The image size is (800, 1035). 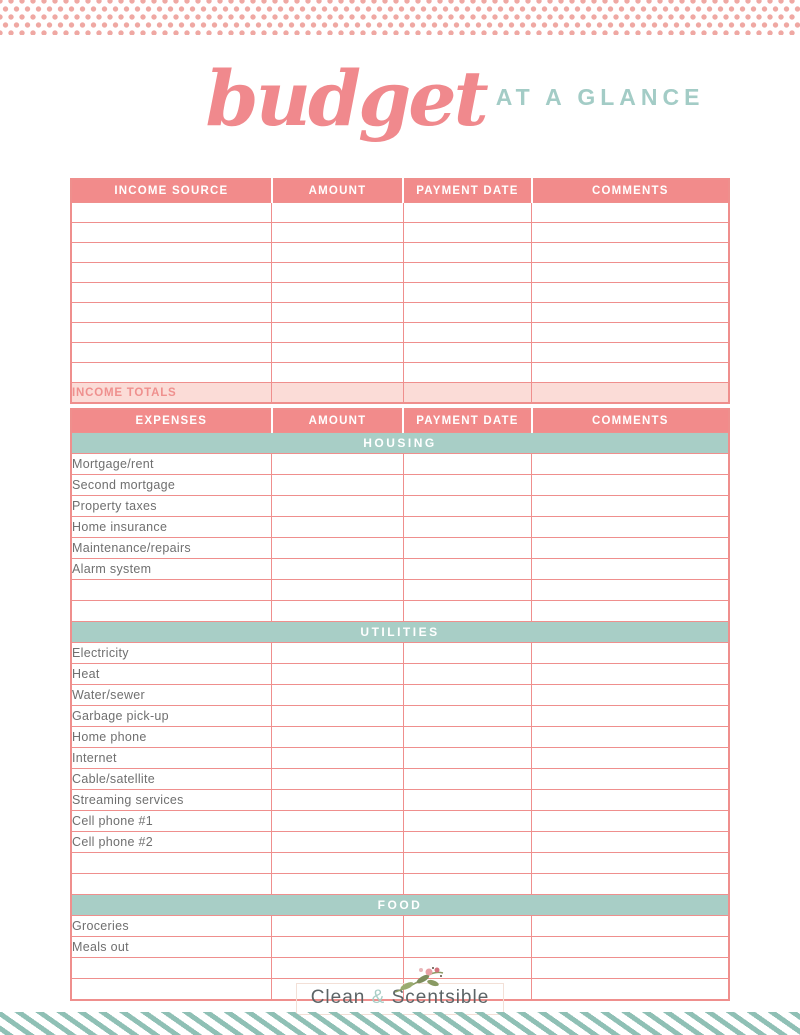 I want to click on expense-header-row: EXPENSES AMOUNT PAYMENT DATE COMMENTS, so click(x=400, y=420).